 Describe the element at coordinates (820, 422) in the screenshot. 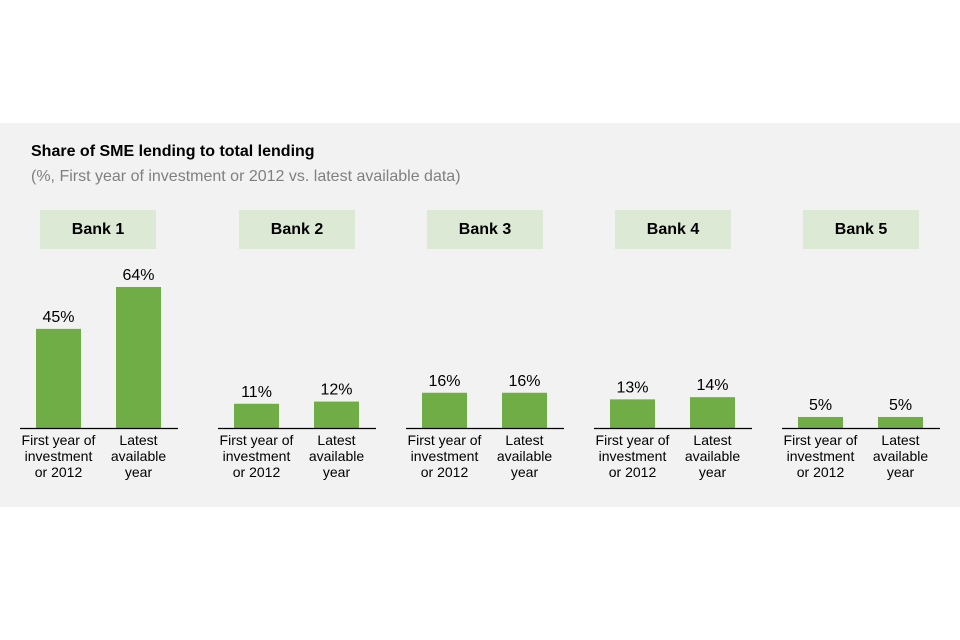

I see `bar-bank-5-first-year` at that location.